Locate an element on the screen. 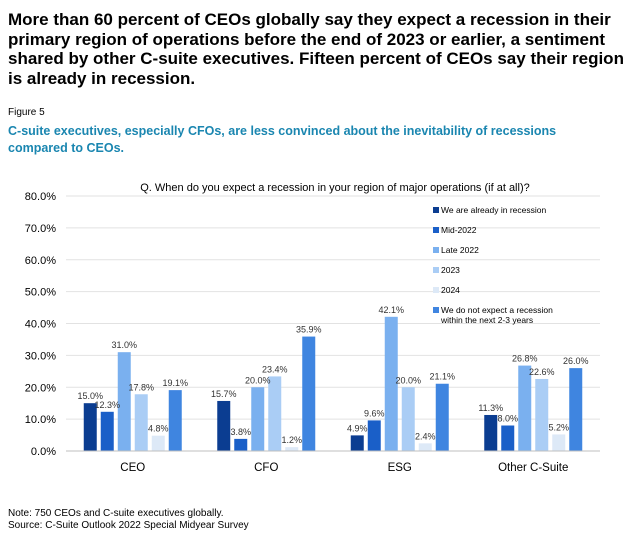 The height and width of the screenshot is (538, 636). legend-label: within the next 2-3 years is located at coordinates (486, 320).